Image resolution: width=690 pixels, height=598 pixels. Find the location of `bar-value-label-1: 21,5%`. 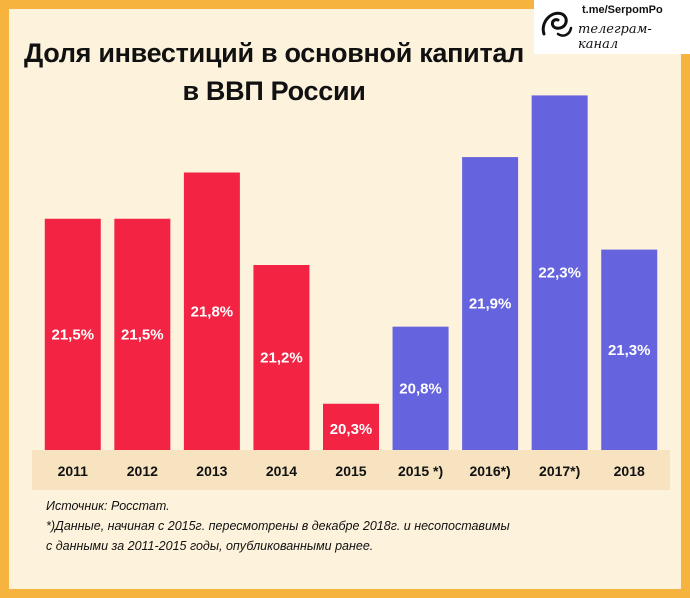

bar-value-label-1: 21,5% is located at coordinates (142, 334).